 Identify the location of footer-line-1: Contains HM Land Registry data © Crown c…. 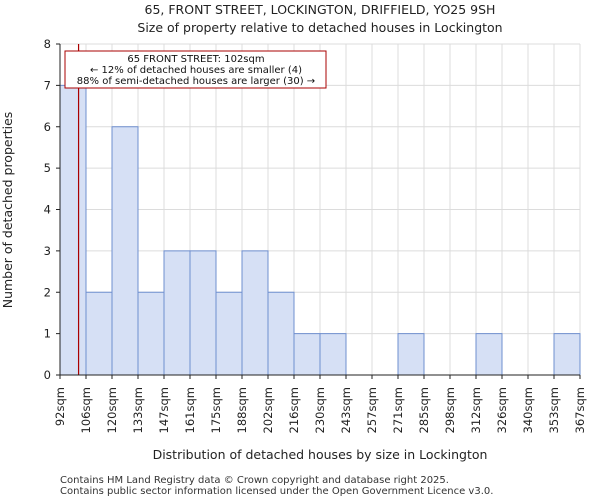
(254, 480).